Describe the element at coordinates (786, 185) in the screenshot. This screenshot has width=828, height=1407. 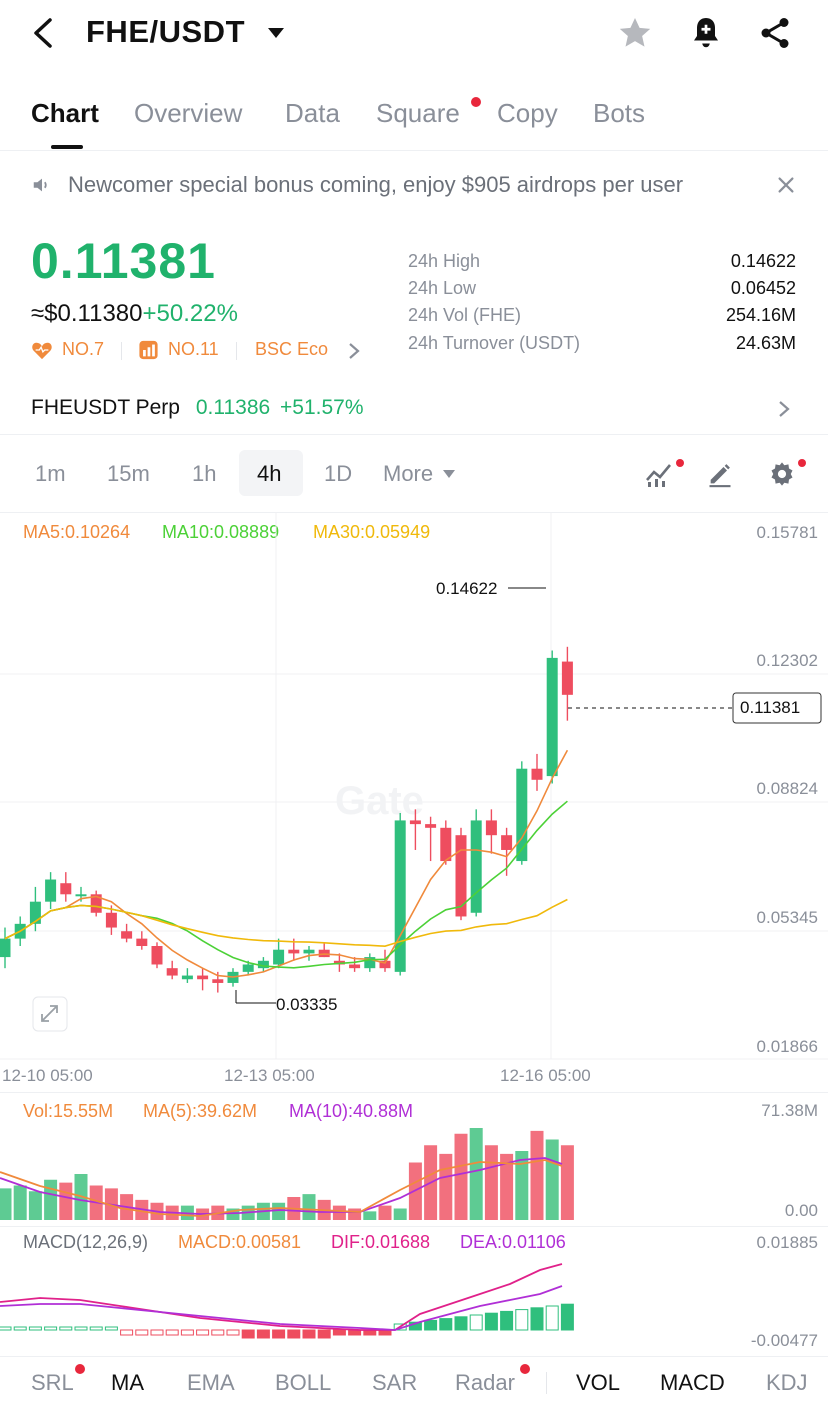
I see `close-icon` at that location.